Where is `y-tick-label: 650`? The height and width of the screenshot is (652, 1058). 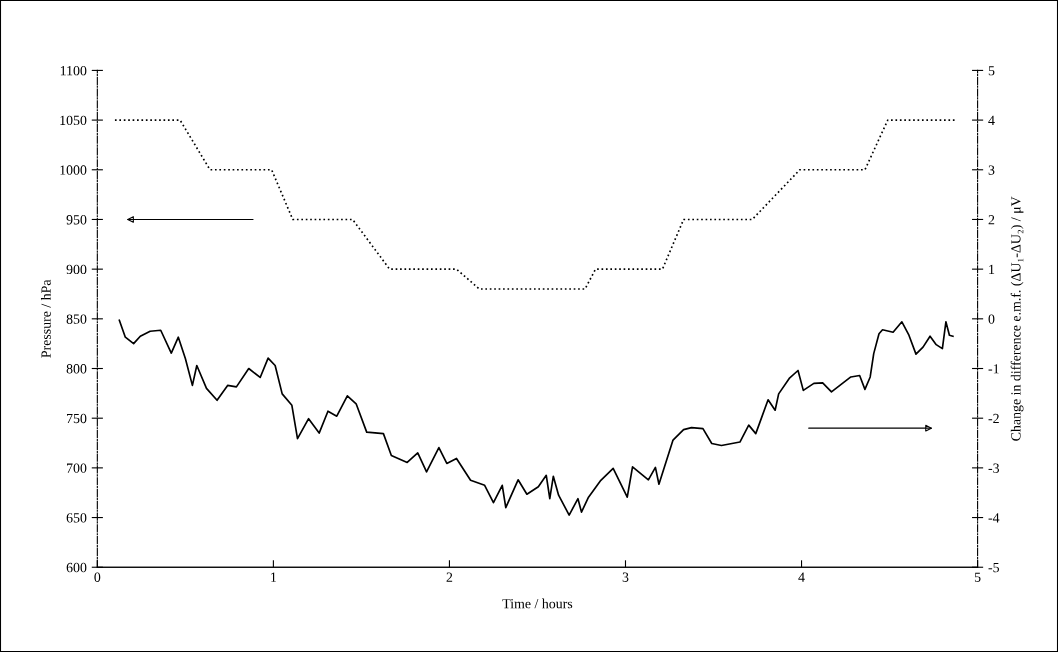 y-tick-label: 650 is located at coordinates (76, 518).